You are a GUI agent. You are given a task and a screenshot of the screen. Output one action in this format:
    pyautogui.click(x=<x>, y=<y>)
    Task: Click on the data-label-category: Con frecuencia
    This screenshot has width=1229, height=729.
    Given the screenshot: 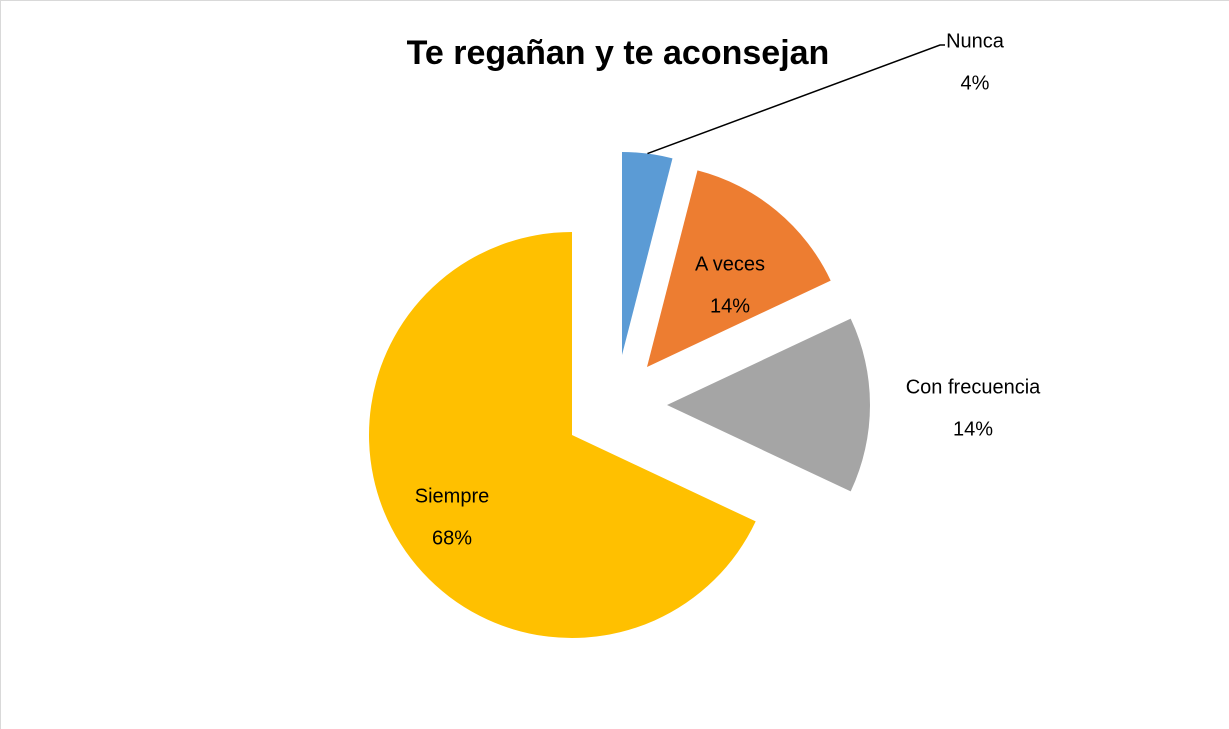 What is the action you would take?
    pyautogui.click(x=973, y=387)
    